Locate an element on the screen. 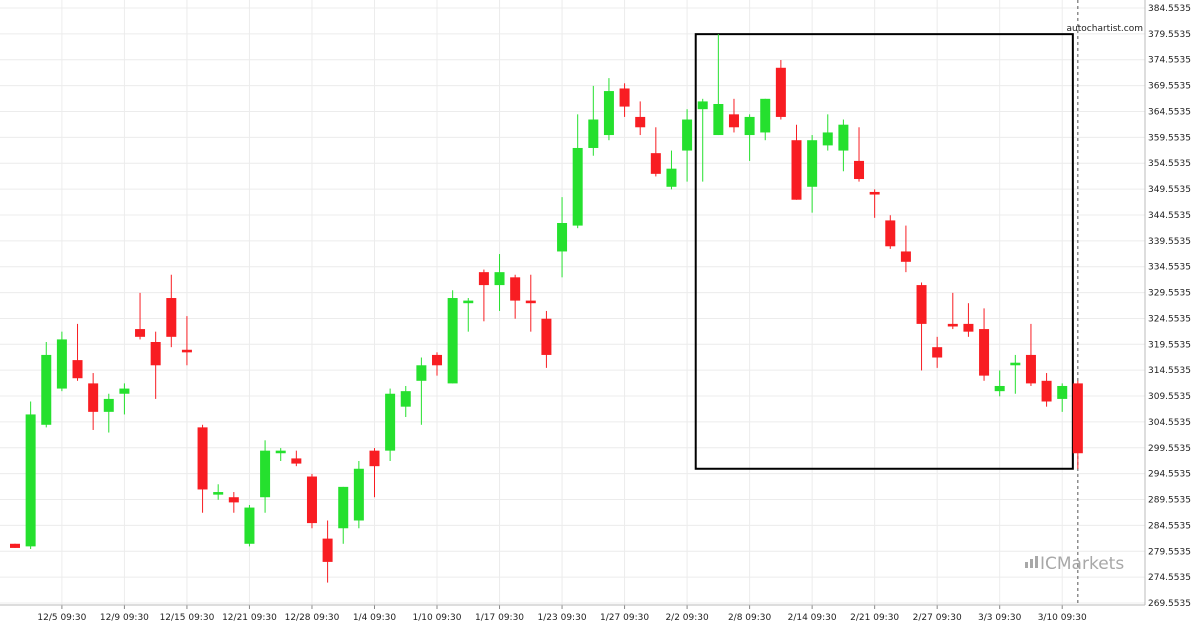 This screenshot has height=634, width=1200. y-tick-label: 294.5535 is located at coordinates (1169, 475).